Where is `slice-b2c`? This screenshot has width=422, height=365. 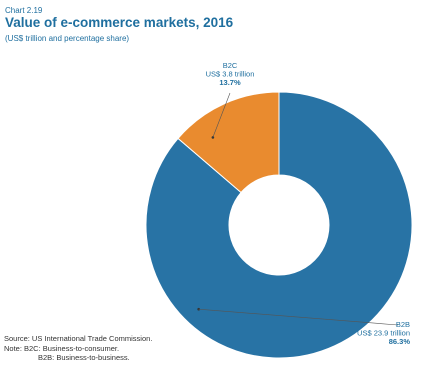
slice-b2c is located at coordinates (228, 142).